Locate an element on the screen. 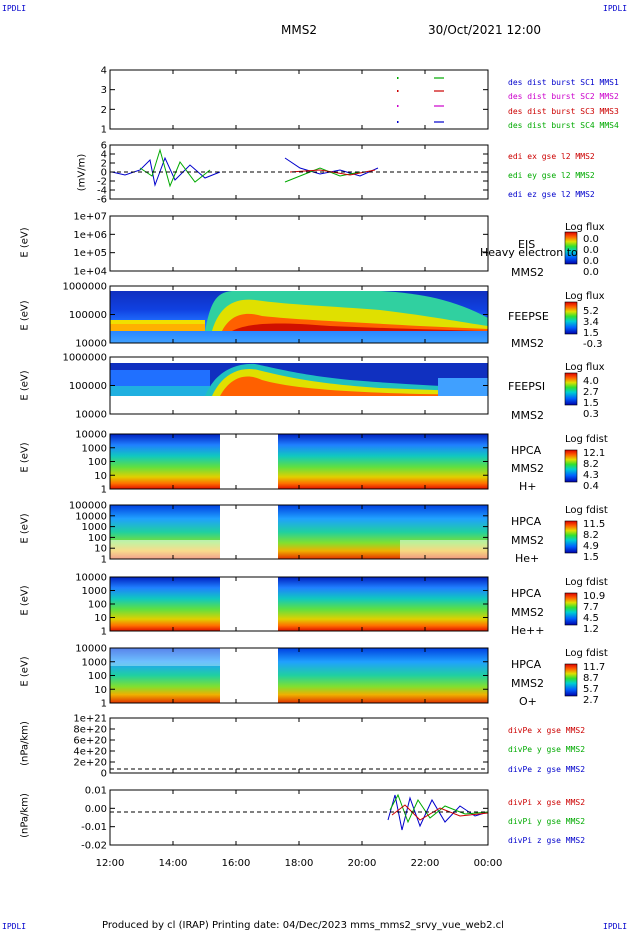 This screenshot has height=934, width=630. ylabel-divpi: (nPa/km) is located at coordinates (25, 815).